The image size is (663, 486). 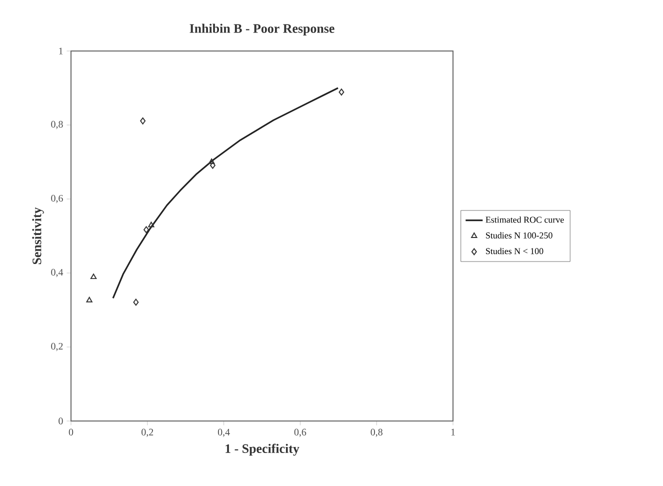 What do you see at coordinates (38, 235) in the screenshot?
I see `y-axis-title: Sensitivity` at bounding box center [38, 235].